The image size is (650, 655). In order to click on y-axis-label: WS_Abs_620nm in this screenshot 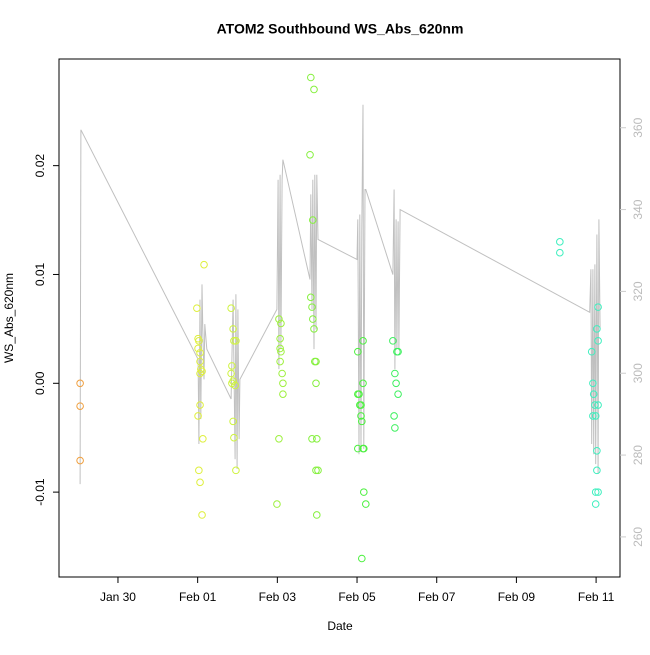, I will do `click(9, 318)`.